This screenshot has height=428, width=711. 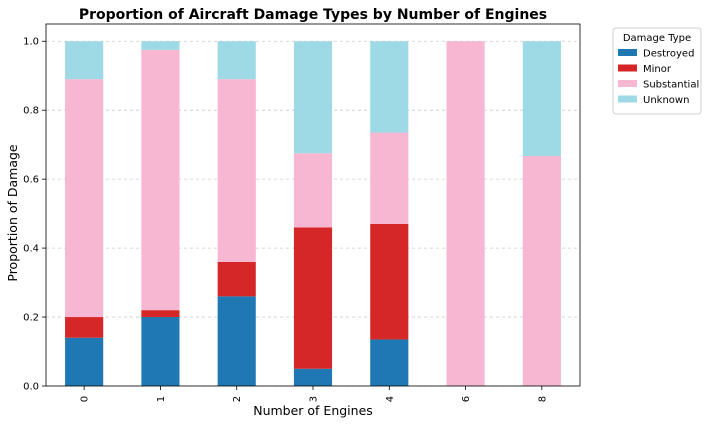 I want to click on legend-title: Damage Type, so click(x=657, y=38).